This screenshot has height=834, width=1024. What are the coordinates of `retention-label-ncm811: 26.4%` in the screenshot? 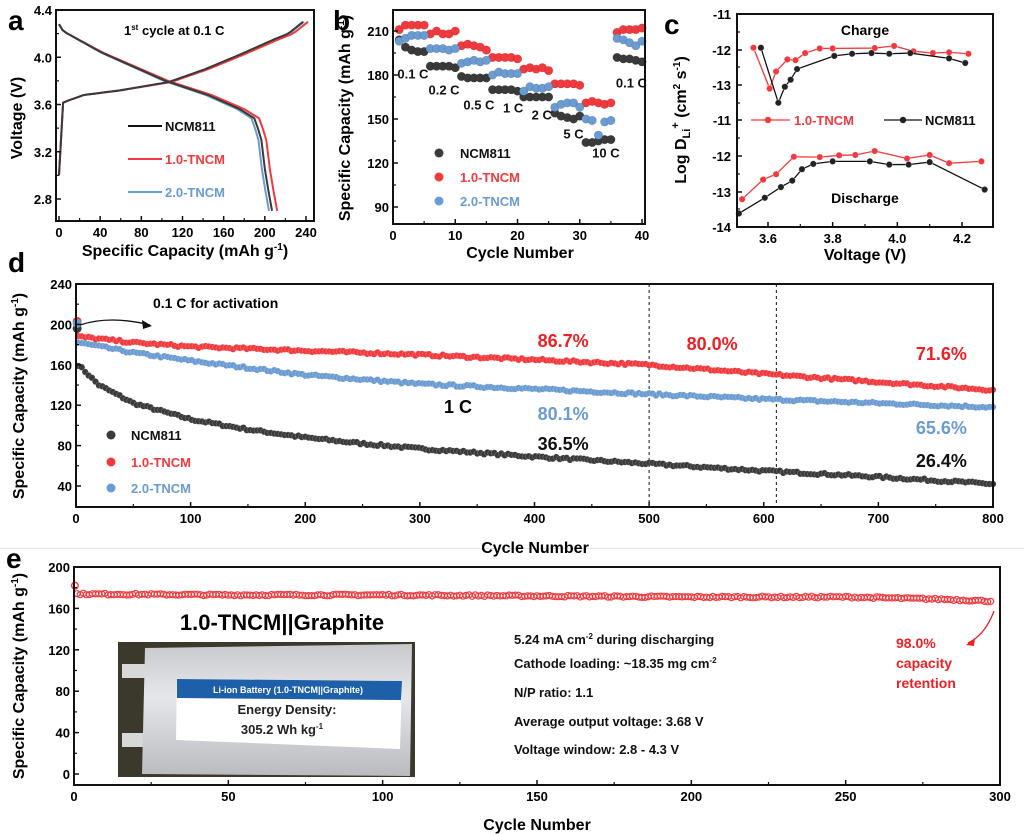 It's located at (941, 461).